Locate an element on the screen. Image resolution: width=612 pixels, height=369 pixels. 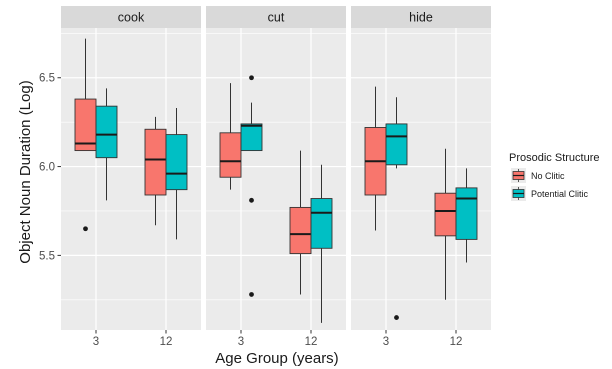
y-tick-label: 5.5 is located at coordinates (47, 256).